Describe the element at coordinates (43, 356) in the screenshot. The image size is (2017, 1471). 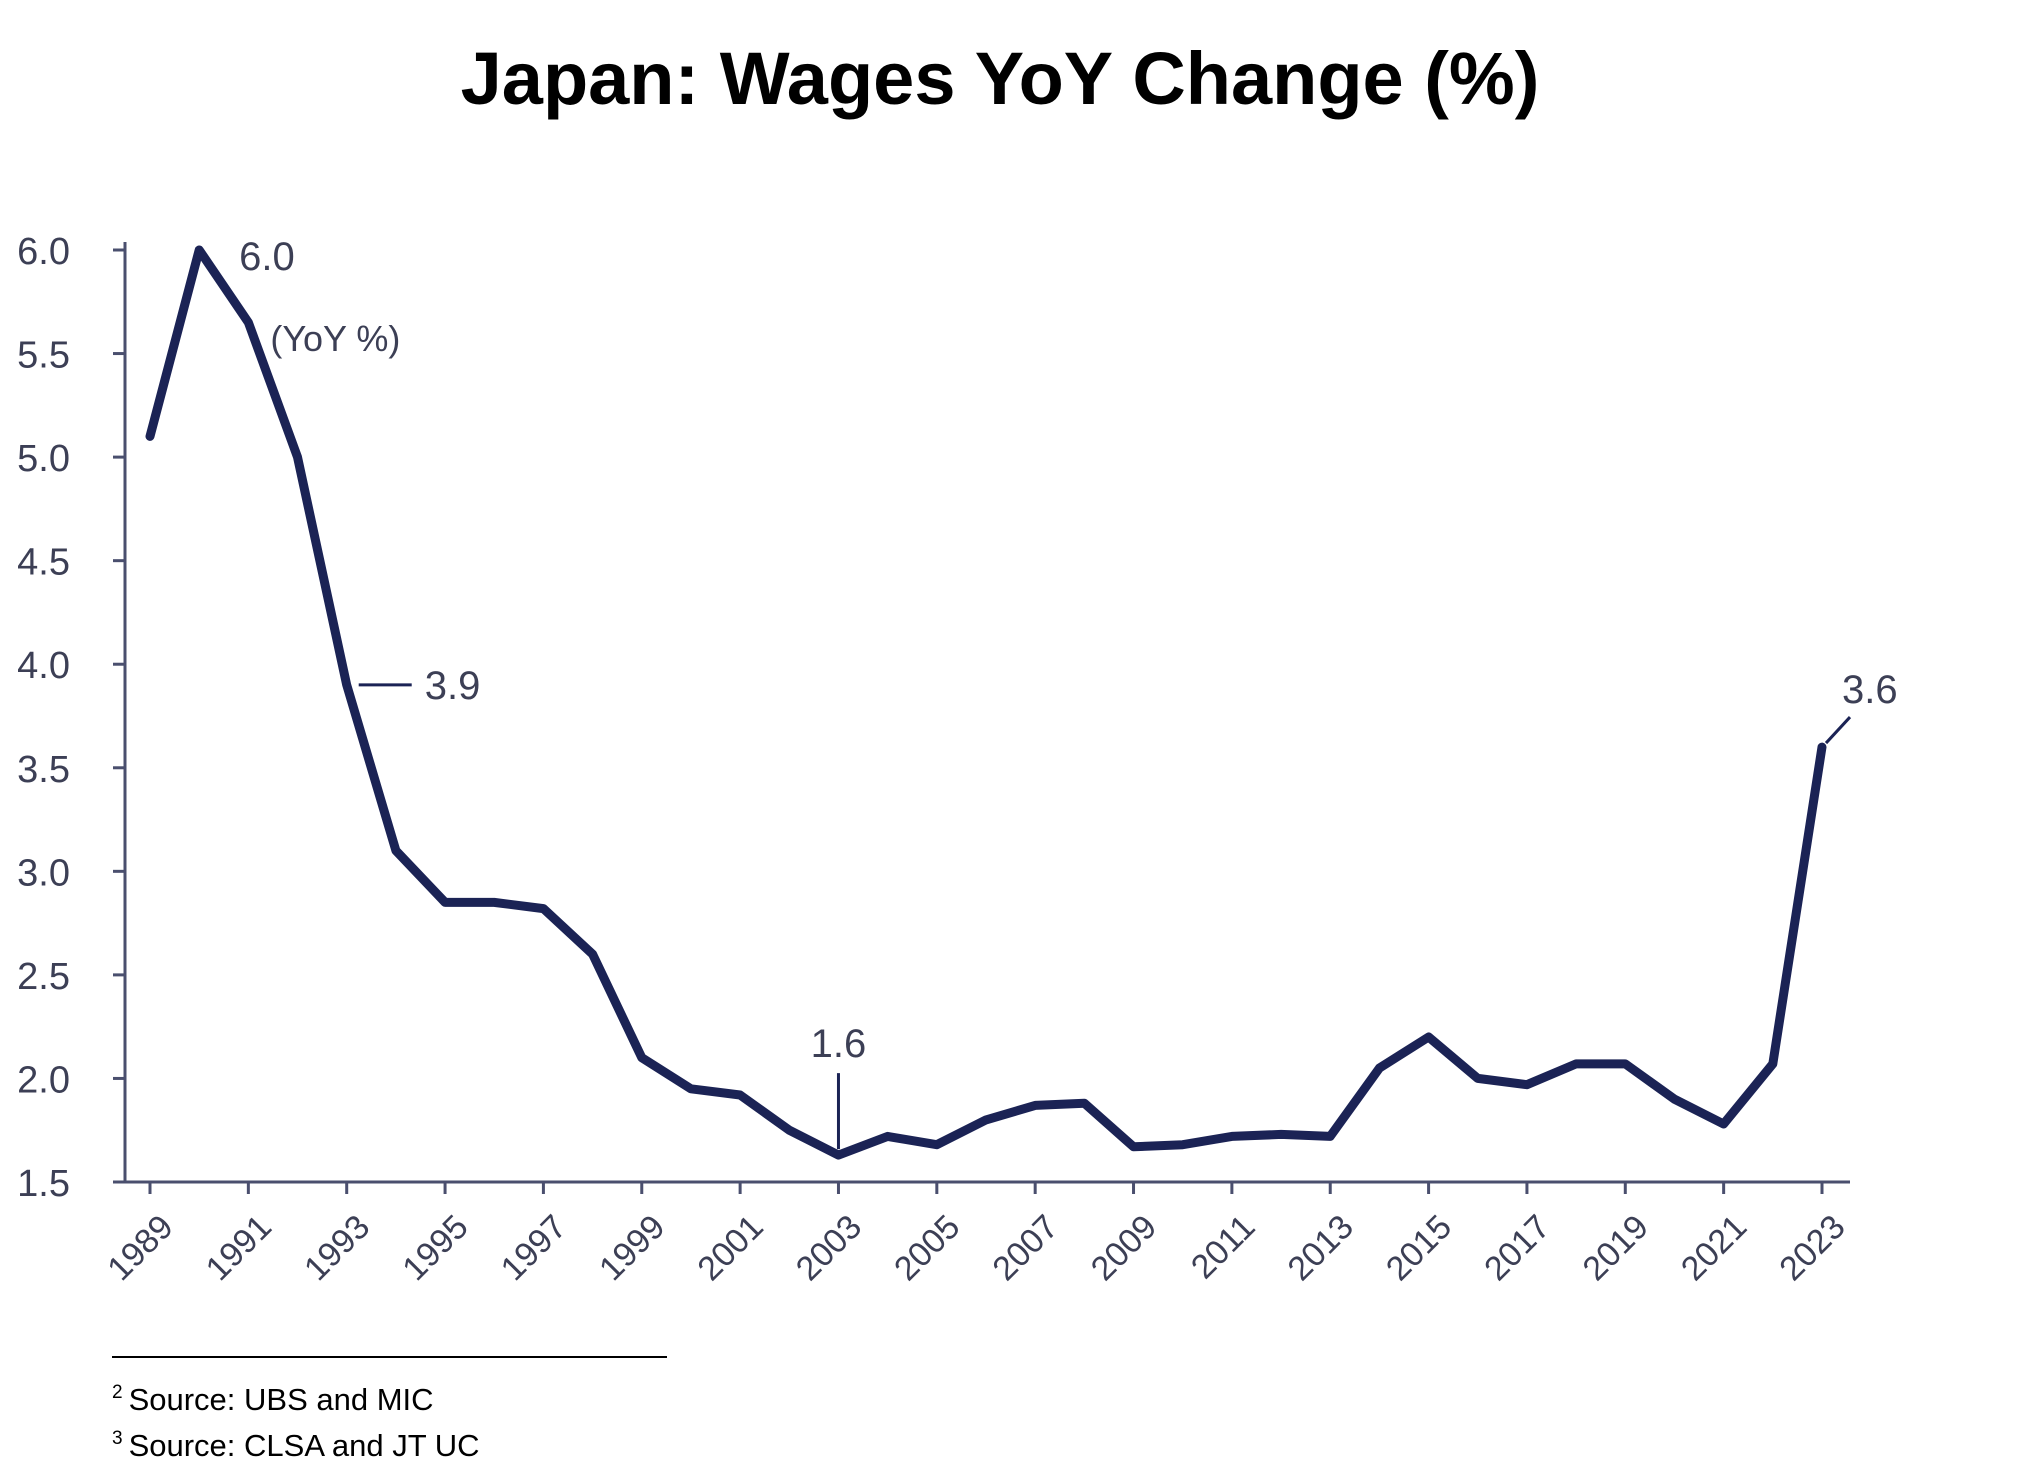
I see `y-tick-label: 5.5` at that location.